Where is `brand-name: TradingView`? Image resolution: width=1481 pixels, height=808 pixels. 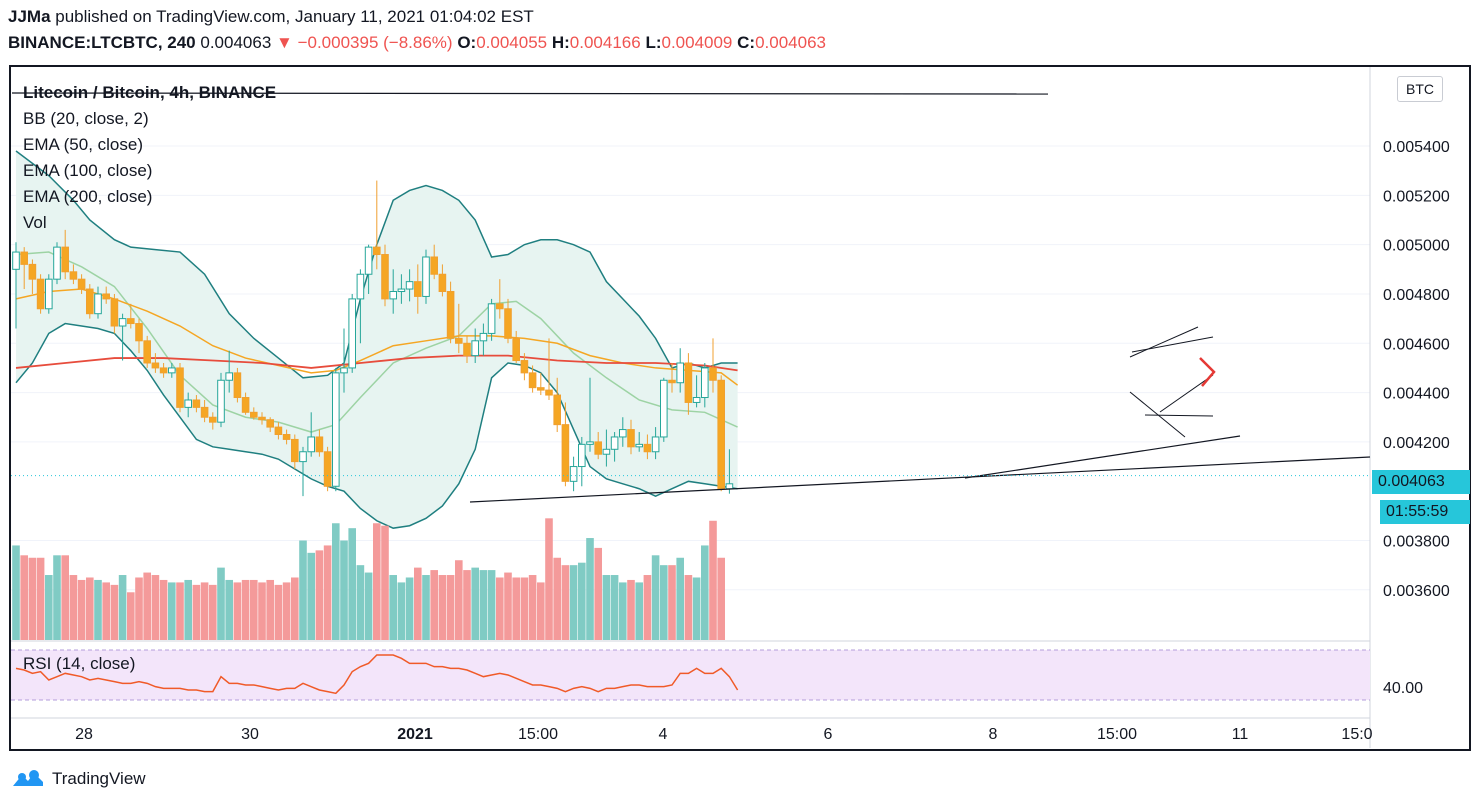 brand-name: TradingView is located at coordinates (99, 778).